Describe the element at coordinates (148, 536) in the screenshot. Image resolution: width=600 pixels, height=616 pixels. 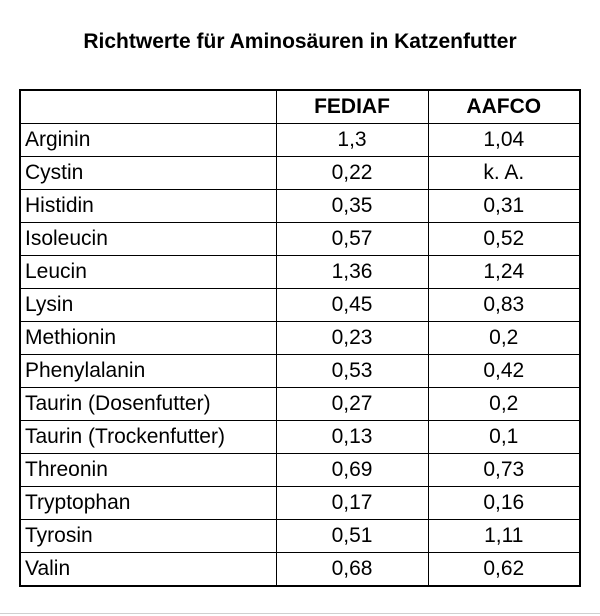
I see `amino-acid-name: Tyrosin` at that location.